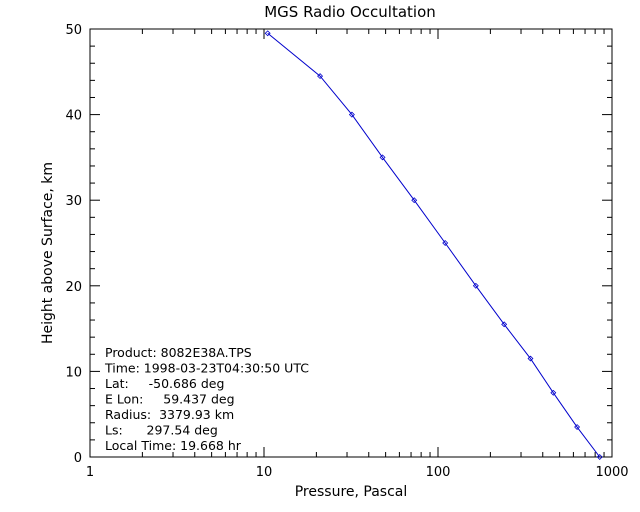 The height and width of the screenshot is (512, 640). Describe the element at coordinates (90, 472) in the screenshot. I see `x-tick-label: 1` at that location.